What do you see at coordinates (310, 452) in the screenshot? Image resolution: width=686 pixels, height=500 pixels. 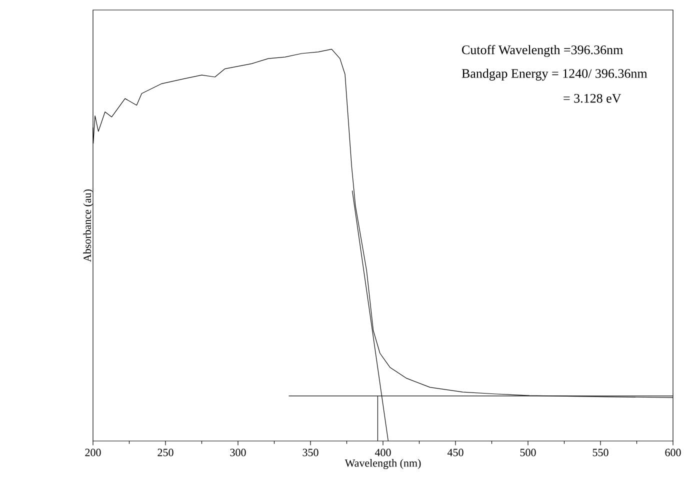 I see `x-tick-label: 350` at bounding box center [310, 452].